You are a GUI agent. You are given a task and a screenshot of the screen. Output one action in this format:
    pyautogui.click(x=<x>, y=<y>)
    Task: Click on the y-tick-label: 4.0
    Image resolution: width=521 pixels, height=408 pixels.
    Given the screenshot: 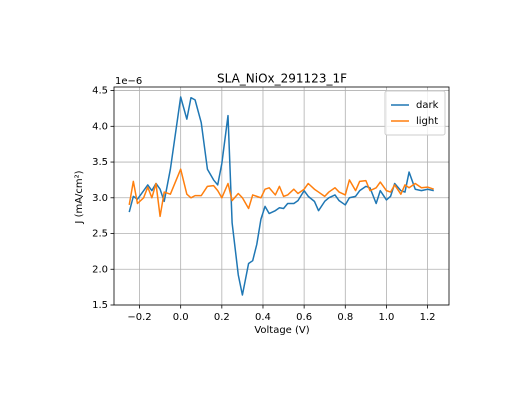 What is the action you would take?
    pyautogui.click(x=100, y=126)
    